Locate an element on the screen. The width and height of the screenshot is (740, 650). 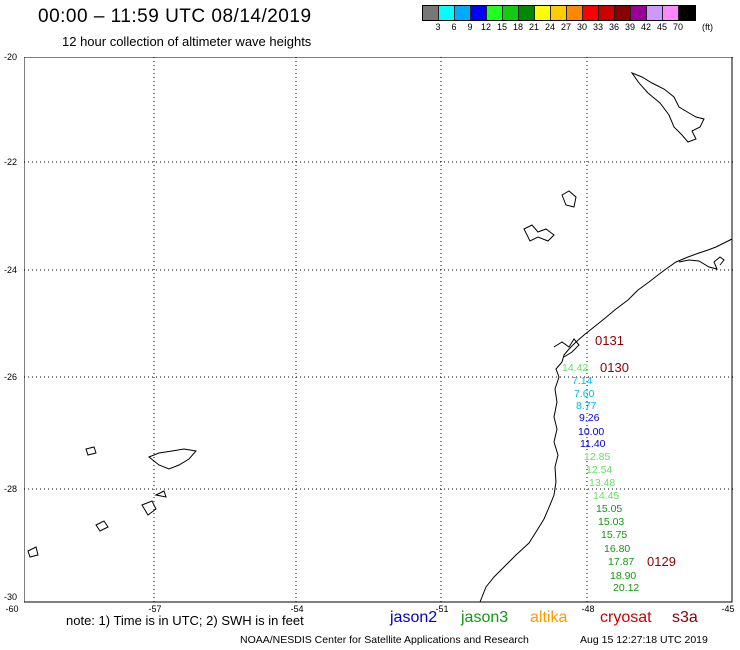
lat-label: -24 is located at coordinates (11, 270).